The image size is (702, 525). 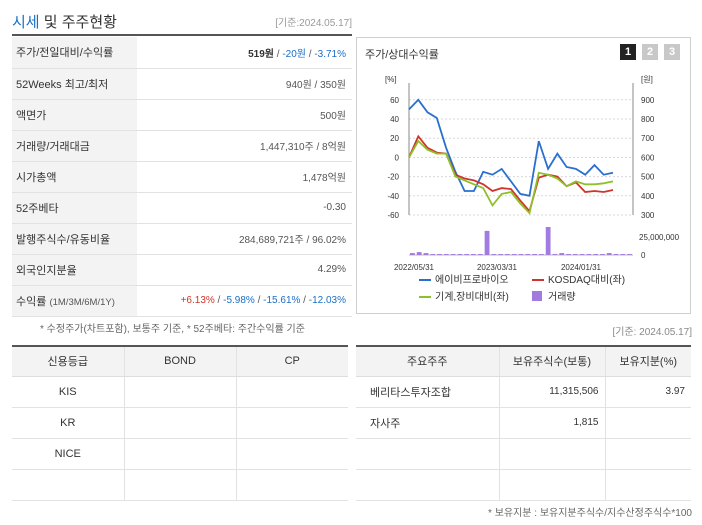 I want to click on summary-value: 500원, so click(x=244, y=115).